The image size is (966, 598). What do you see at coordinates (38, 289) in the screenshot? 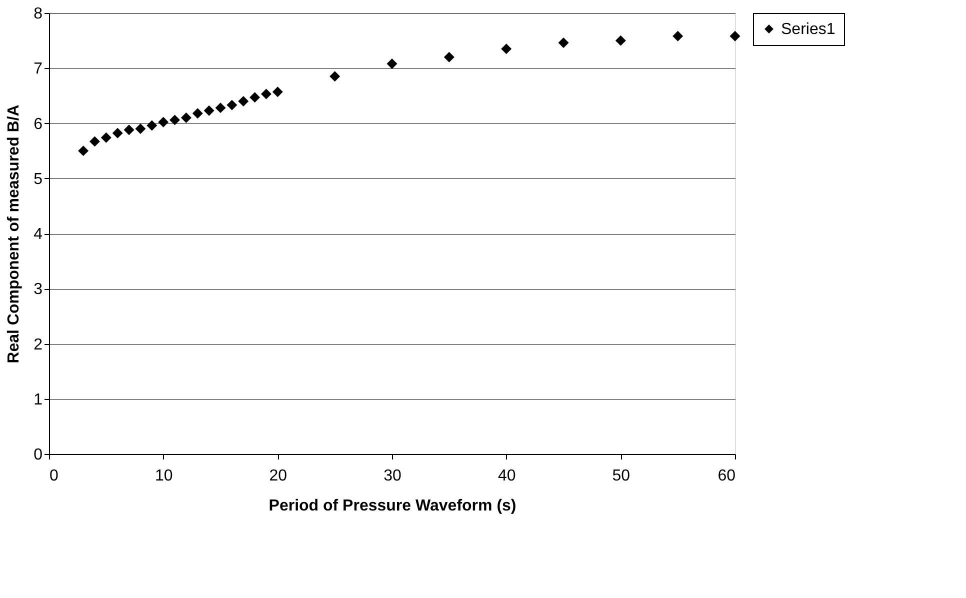
I see `y-tick-label: 3` at bounding box center [38, 289].